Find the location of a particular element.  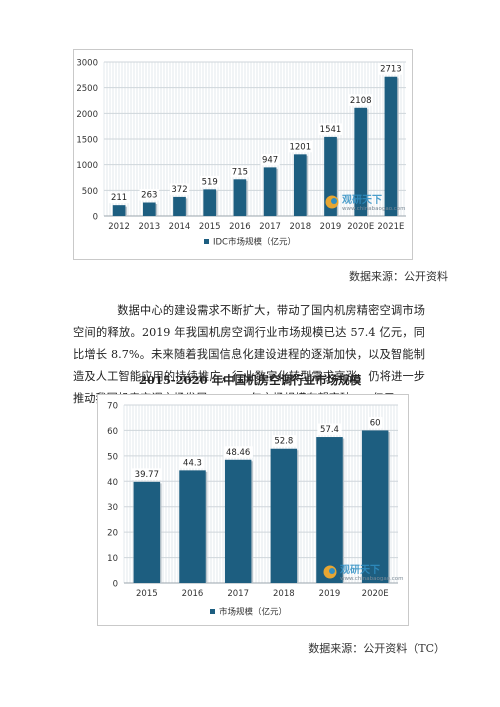

data-label: 372 is located at coordinates (179, 190).